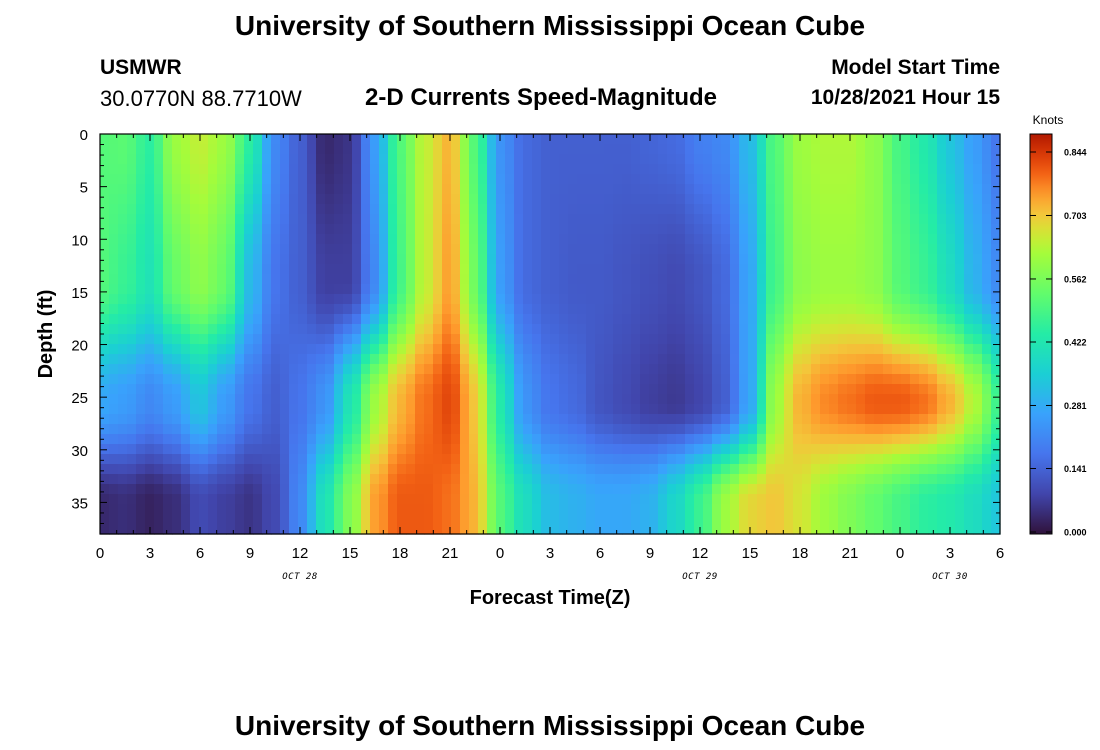 The width and height of the screenshot is (1100, 750). I want to click on x-axis-title: Forecast Time(Z), so click(550, 598).